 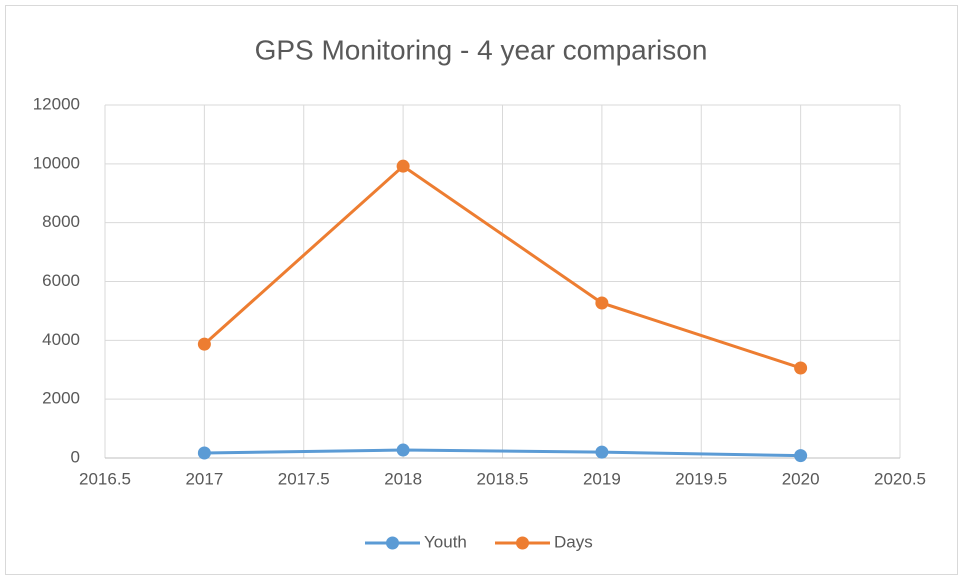 What do you see at coordinates (61, 280) in the screenshot?
I see `y-tick-label: 6000` at bounding box center [61, 280].